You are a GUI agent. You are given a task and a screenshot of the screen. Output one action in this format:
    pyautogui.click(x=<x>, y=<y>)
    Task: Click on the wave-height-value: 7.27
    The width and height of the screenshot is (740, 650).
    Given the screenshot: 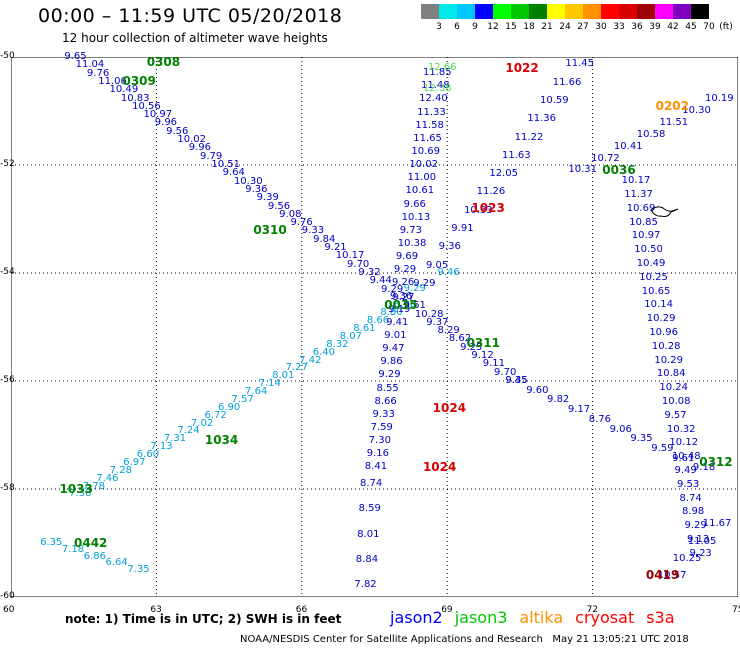 What is the action you would take?
    pyautogui.click(x=296, y=368)
    